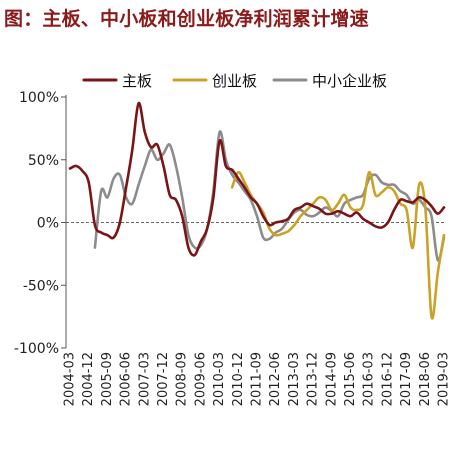 This screenshot has height=457, width=468. I want to click on x-tick-label: 2011-09, so click(257, 379).